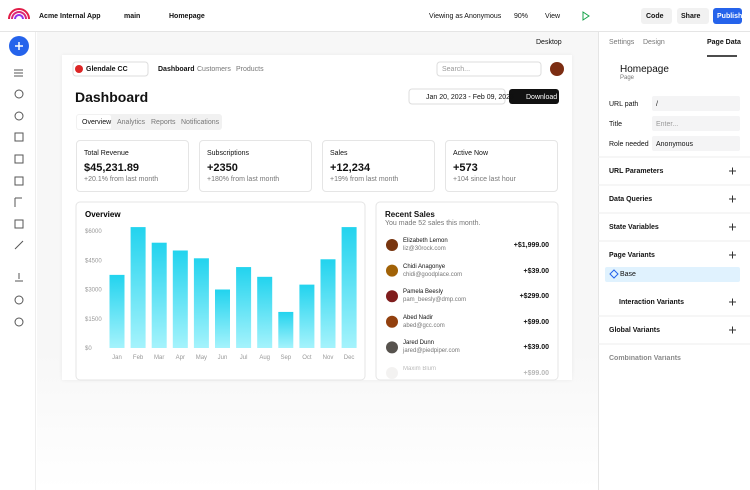 This screenshot has height=490, width=750. I want to click on play-icon, so click(586, 16).